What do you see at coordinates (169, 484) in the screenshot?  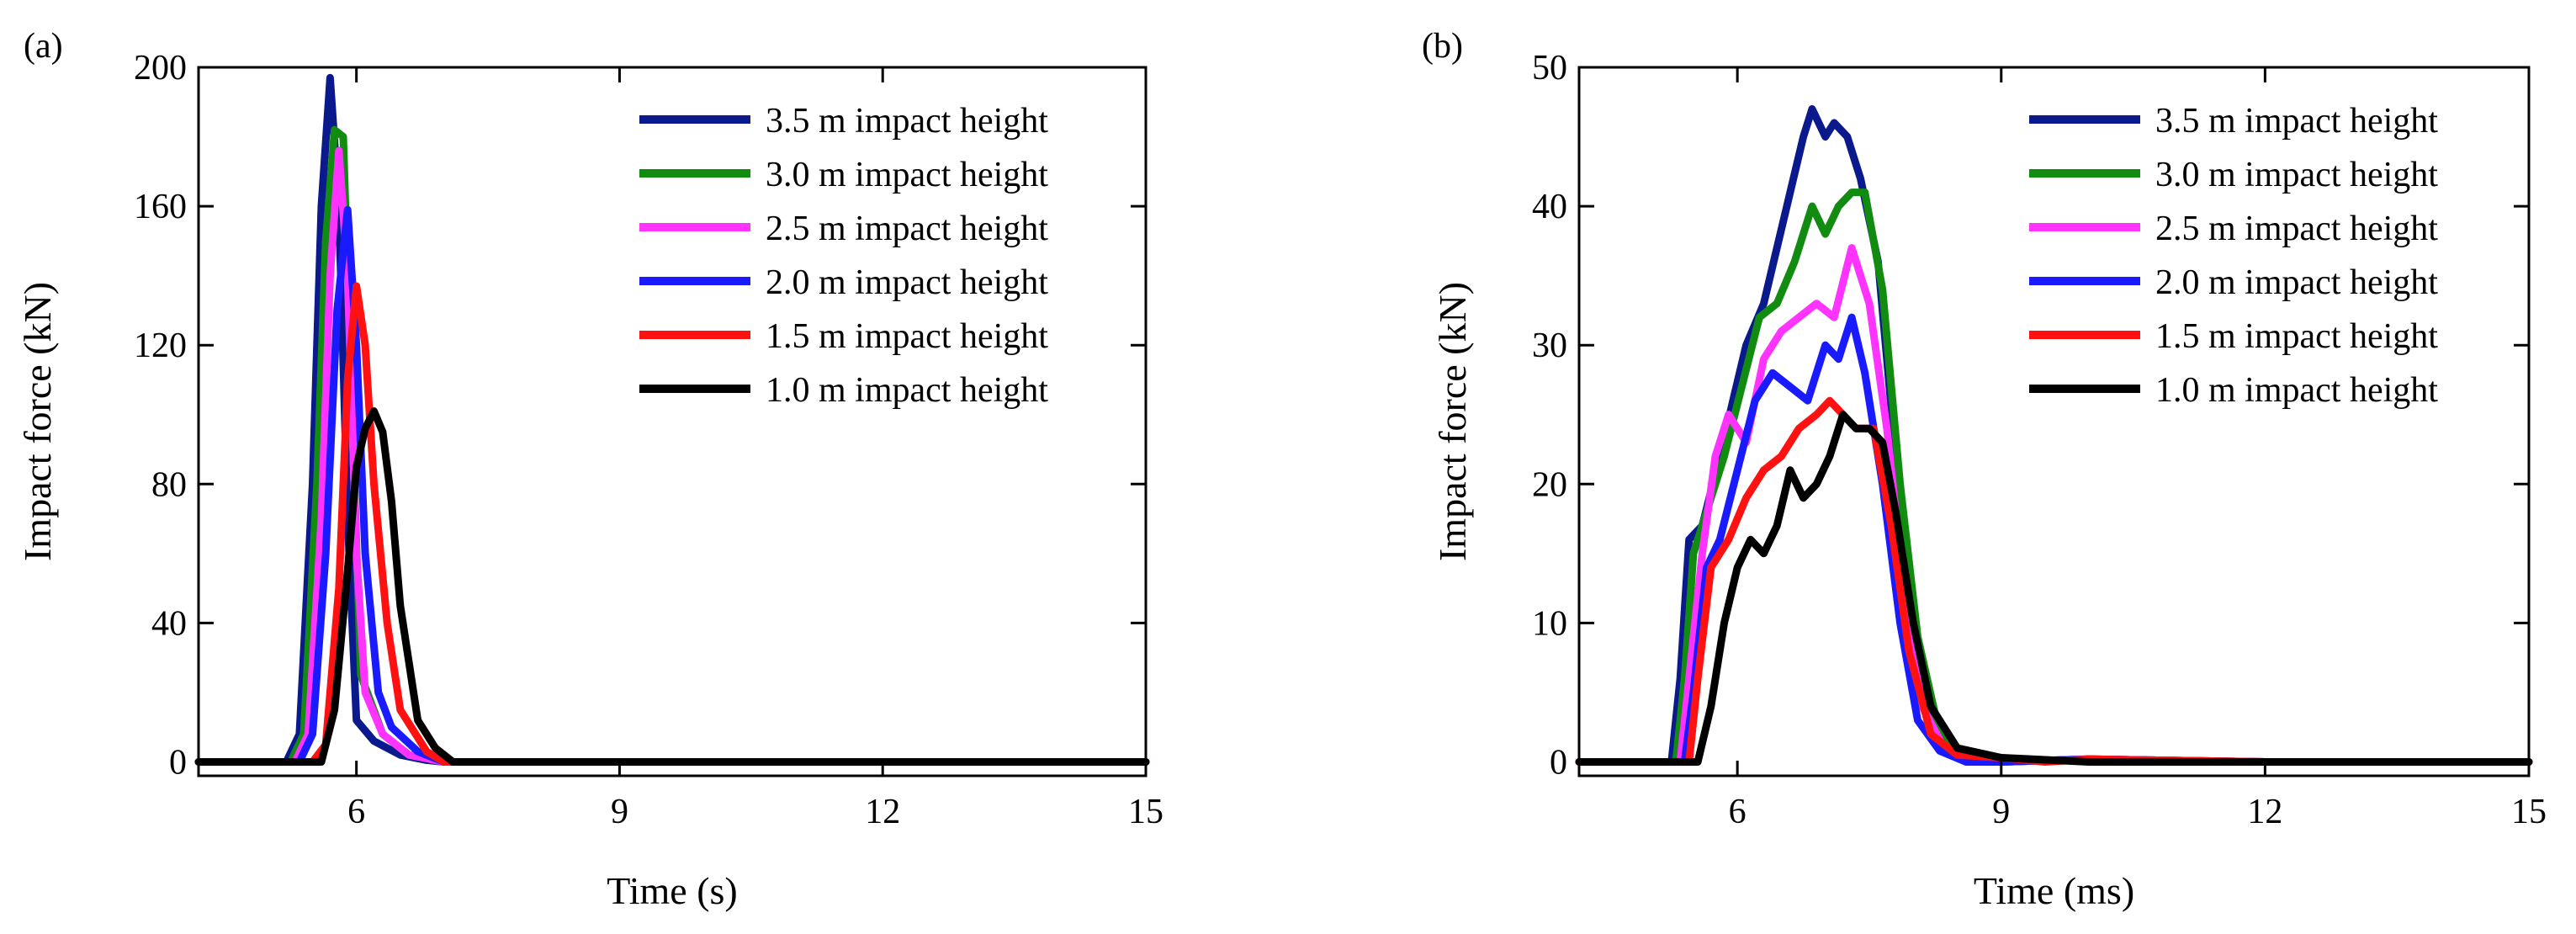 I see `y-tick-label: 80` at bounding box center [169, 484].